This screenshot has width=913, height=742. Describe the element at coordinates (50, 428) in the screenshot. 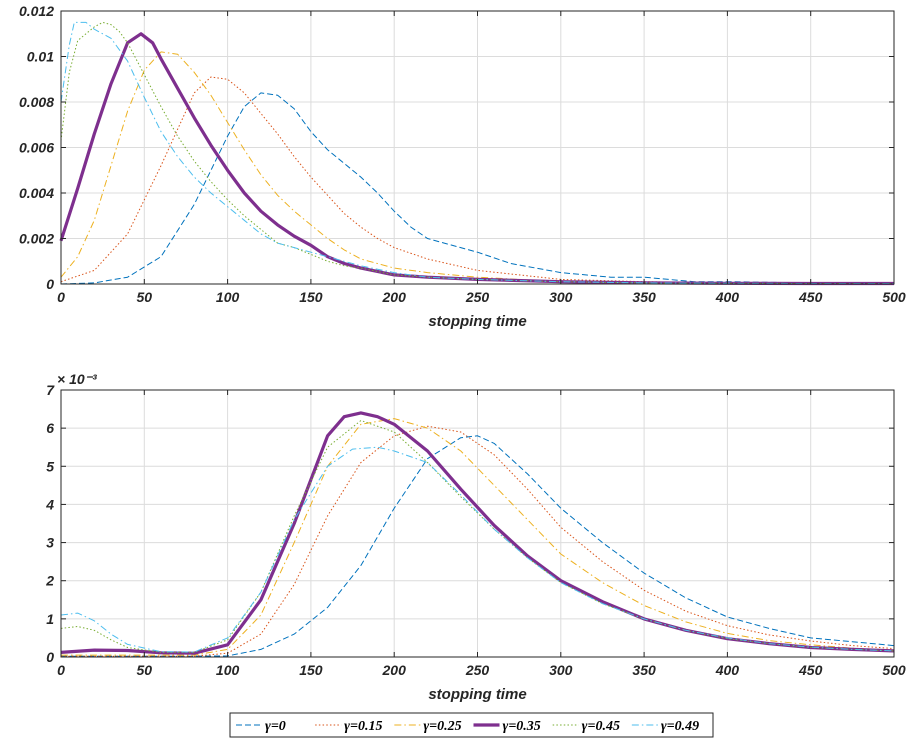

I see `y-tick-label: 6` at that location.